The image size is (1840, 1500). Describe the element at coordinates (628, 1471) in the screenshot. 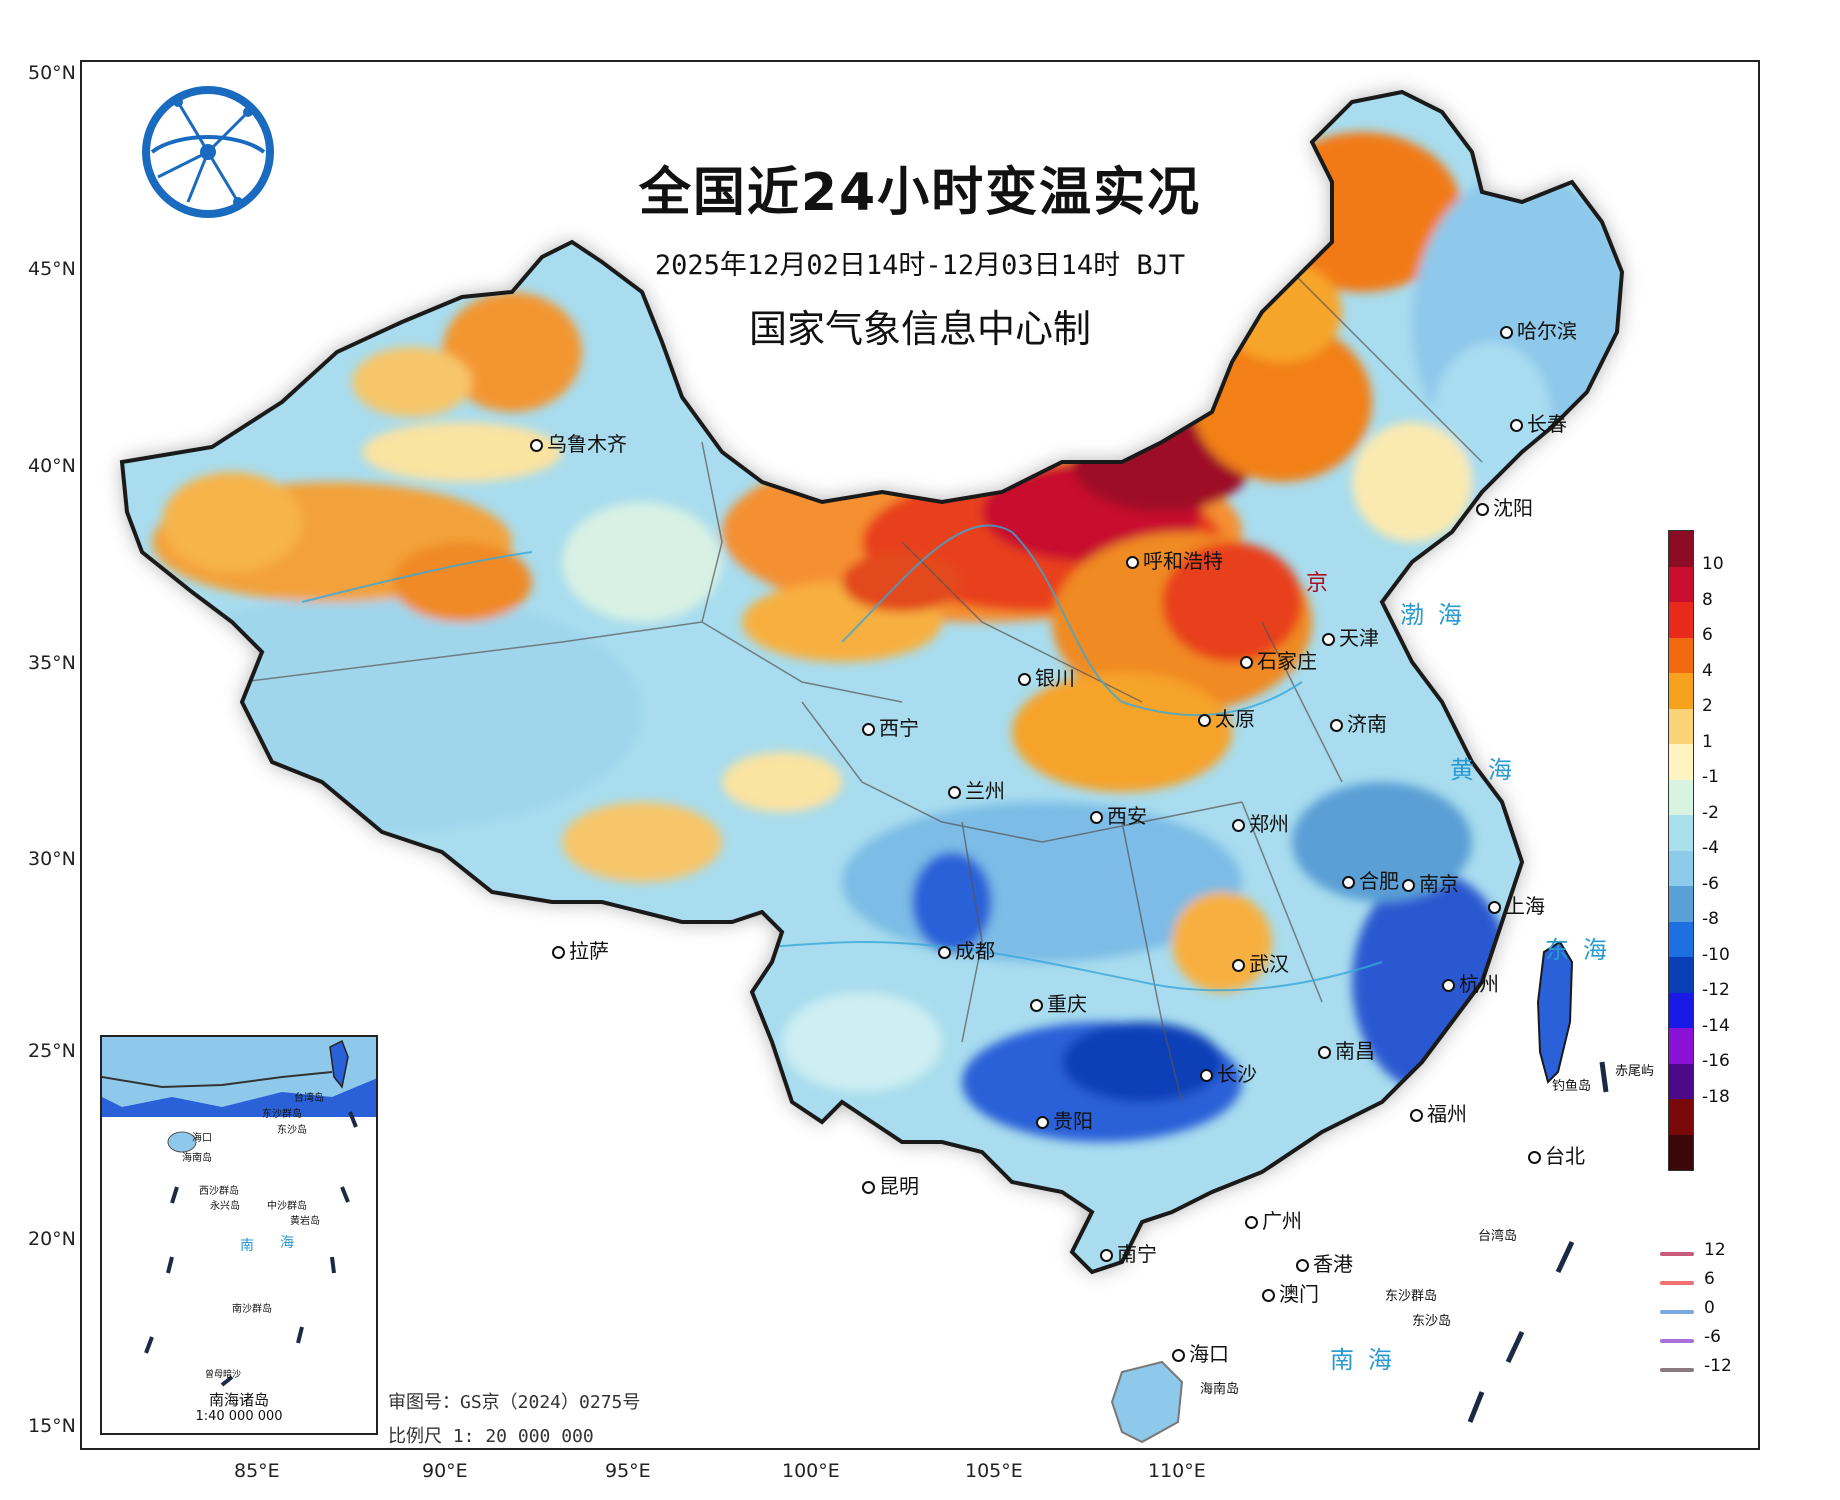

I see `lon-label: 95°E` at that location.